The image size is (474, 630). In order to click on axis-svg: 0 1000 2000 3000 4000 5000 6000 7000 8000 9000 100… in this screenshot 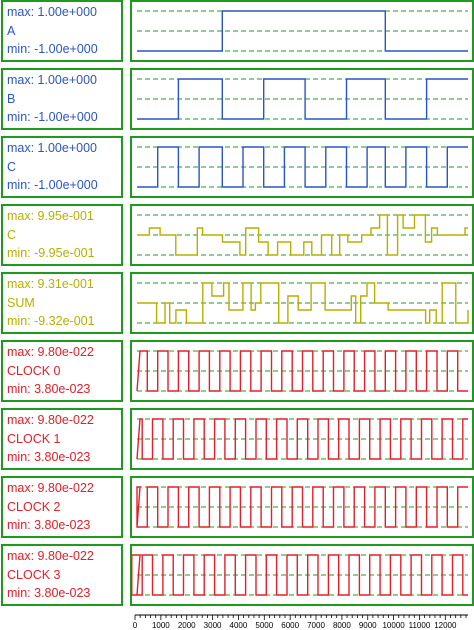, I will do `click(300, 622)`.